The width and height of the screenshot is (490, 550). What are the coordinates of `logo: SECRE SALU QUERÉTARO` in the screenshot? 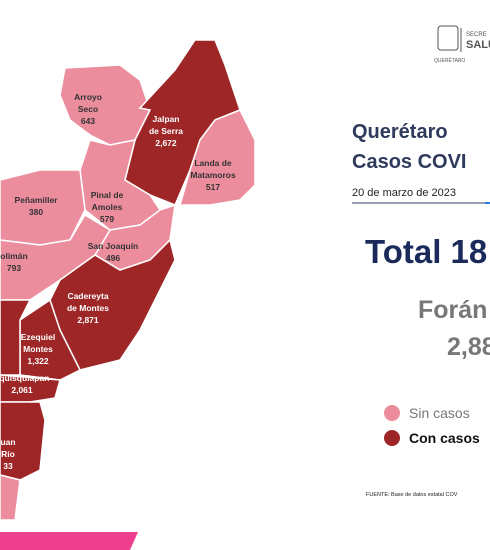 It's located at (462, 44).